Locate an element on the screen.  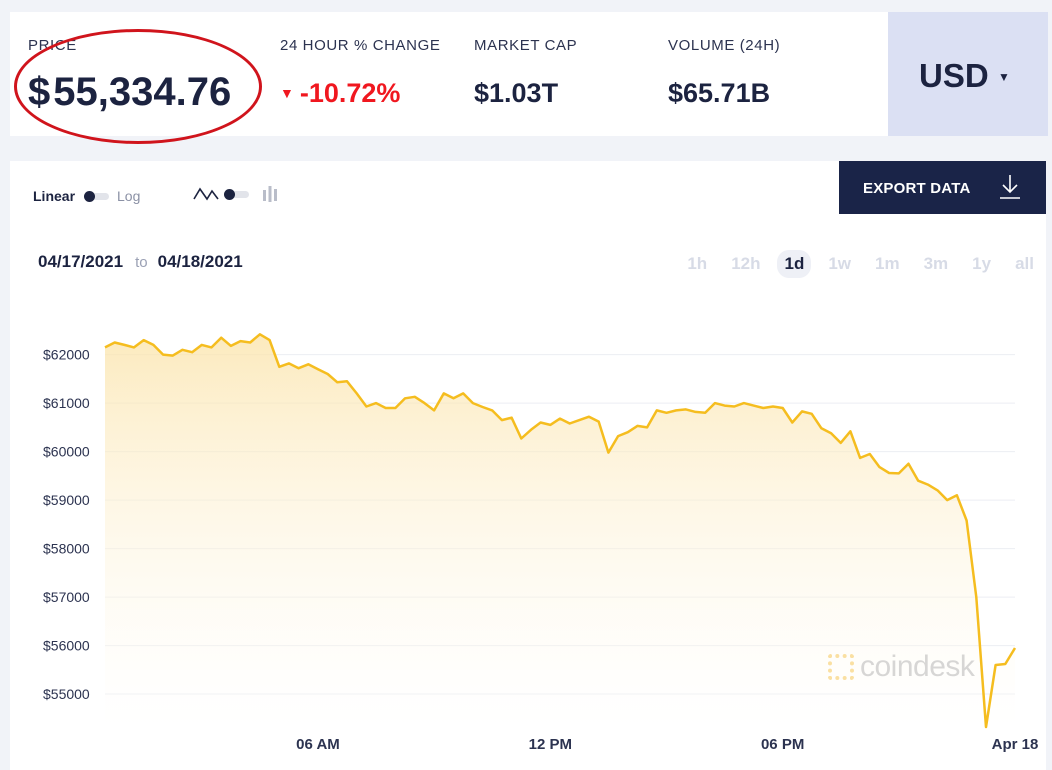
range-12h: 12h is located at coordinates (746, 263).